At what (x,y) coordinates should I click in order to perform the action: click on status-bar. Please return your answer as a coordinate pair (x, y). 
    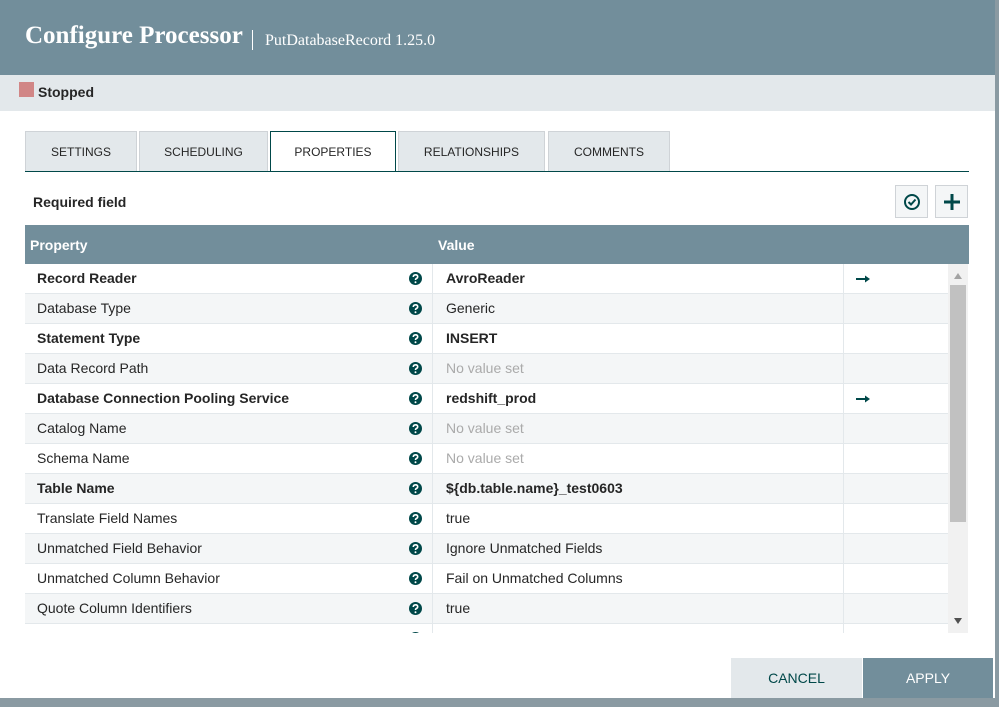
    Looking at the image, I should click on (499, 93).